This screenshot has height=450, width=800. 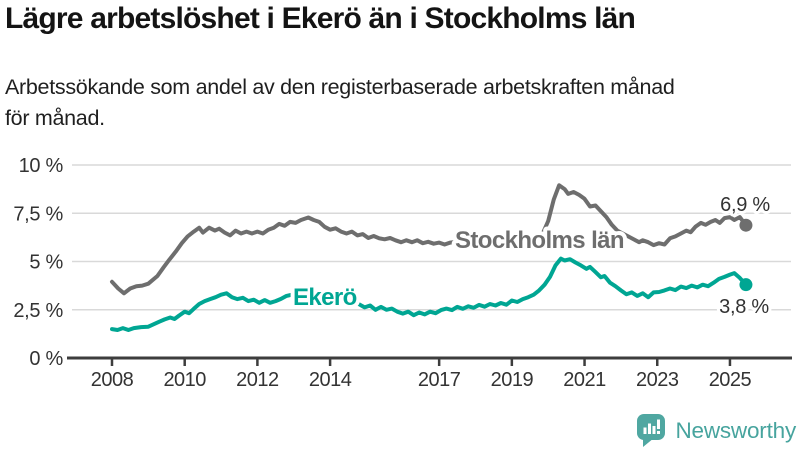 What do you see at coordinates (730, 380) in the screenshot?
I see `x-tick-label: 2025` at bounding box center [730, 380].